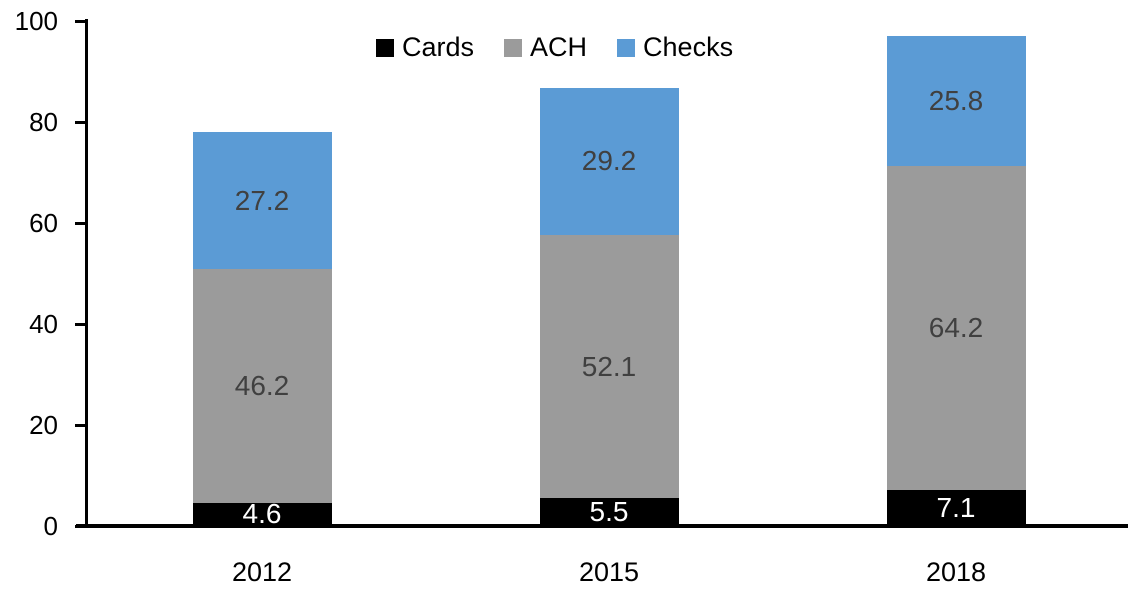  I want to click on legend-item-checks: Checks, so click(675, 47).